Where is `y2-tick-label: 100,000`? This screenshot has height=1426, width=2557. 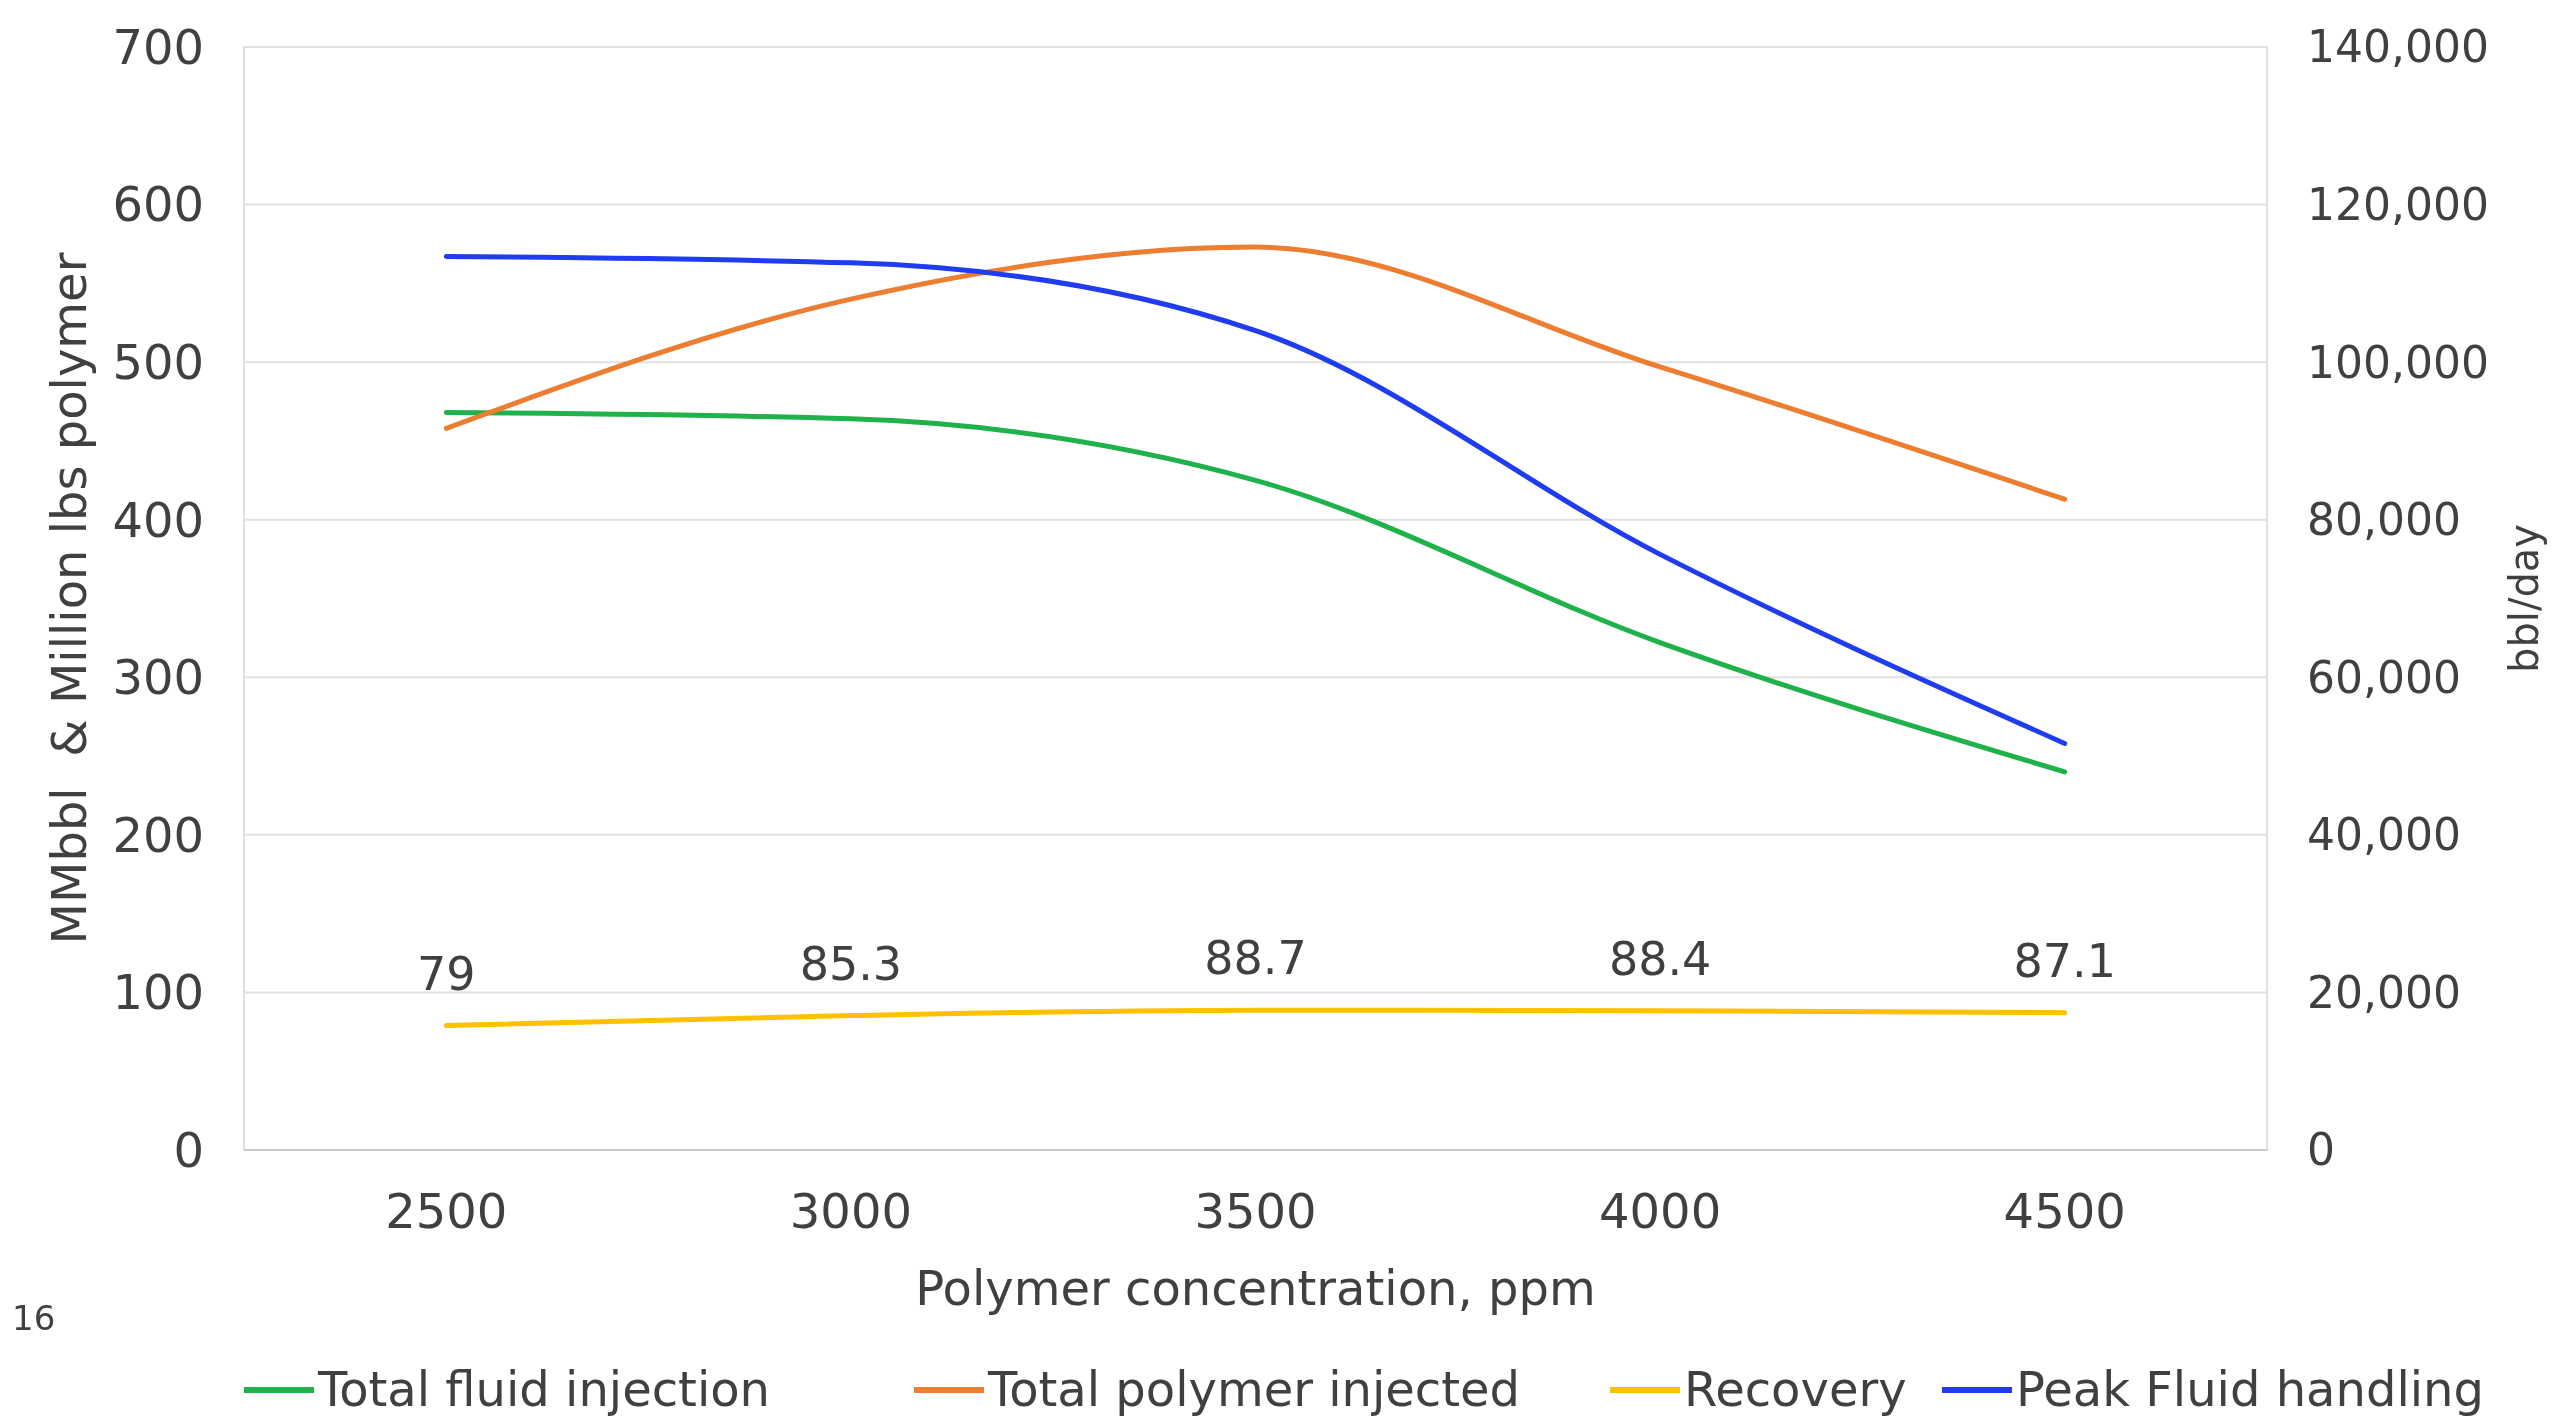
y2-tick-label: 100,000 is located at coordinates (2398, 362).